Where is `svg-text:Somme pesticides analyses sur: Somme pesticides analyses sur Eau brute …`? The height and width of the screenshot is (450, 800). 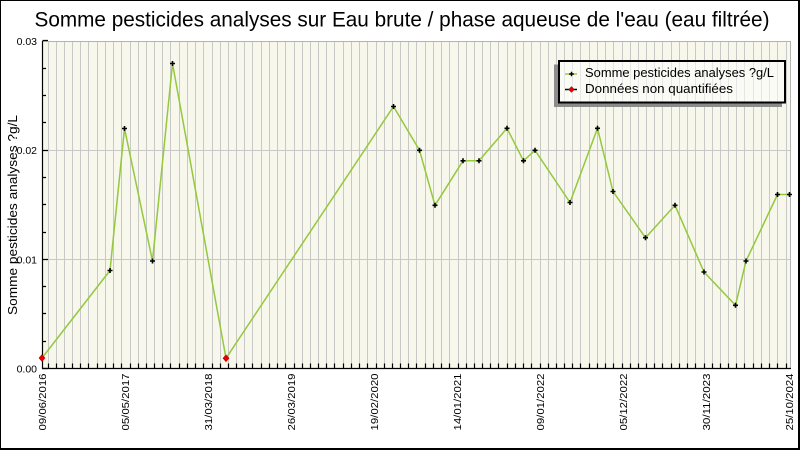 svg-text:Somme pesticides analyses sur: Somme pesticides analyses sur Eau brute … is located at coordinates (402, 20).